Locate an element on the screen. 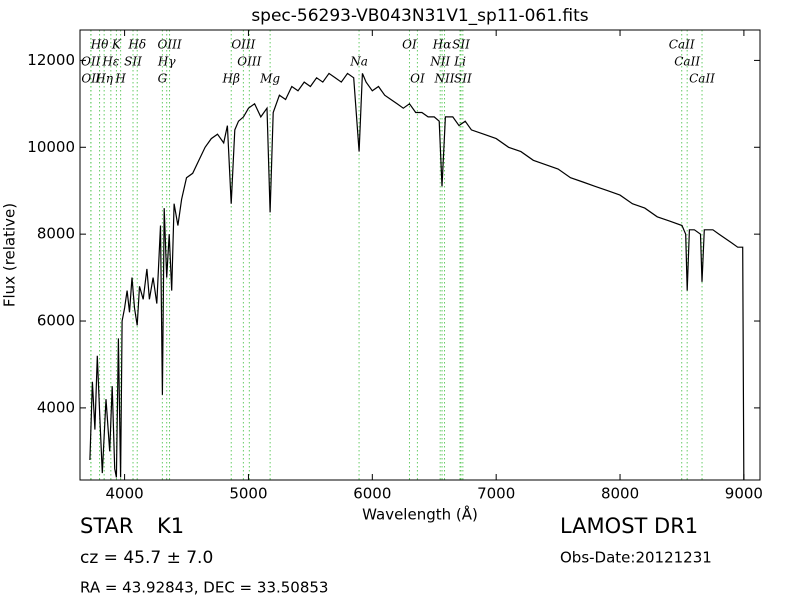 The width and height of the screenshot is (800, 600). coordinates: RA = 43.92843, DEC = 33.50853 is located at coordinates (204, 588).